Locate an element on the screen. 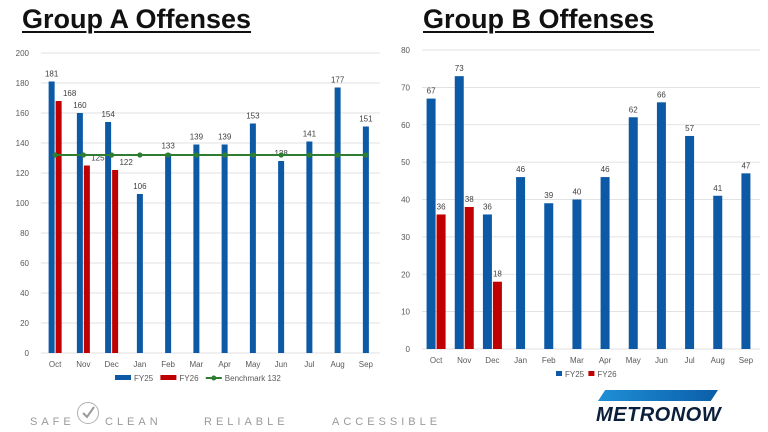  y-tick-label: 80 is located at coordinates (405, 50).